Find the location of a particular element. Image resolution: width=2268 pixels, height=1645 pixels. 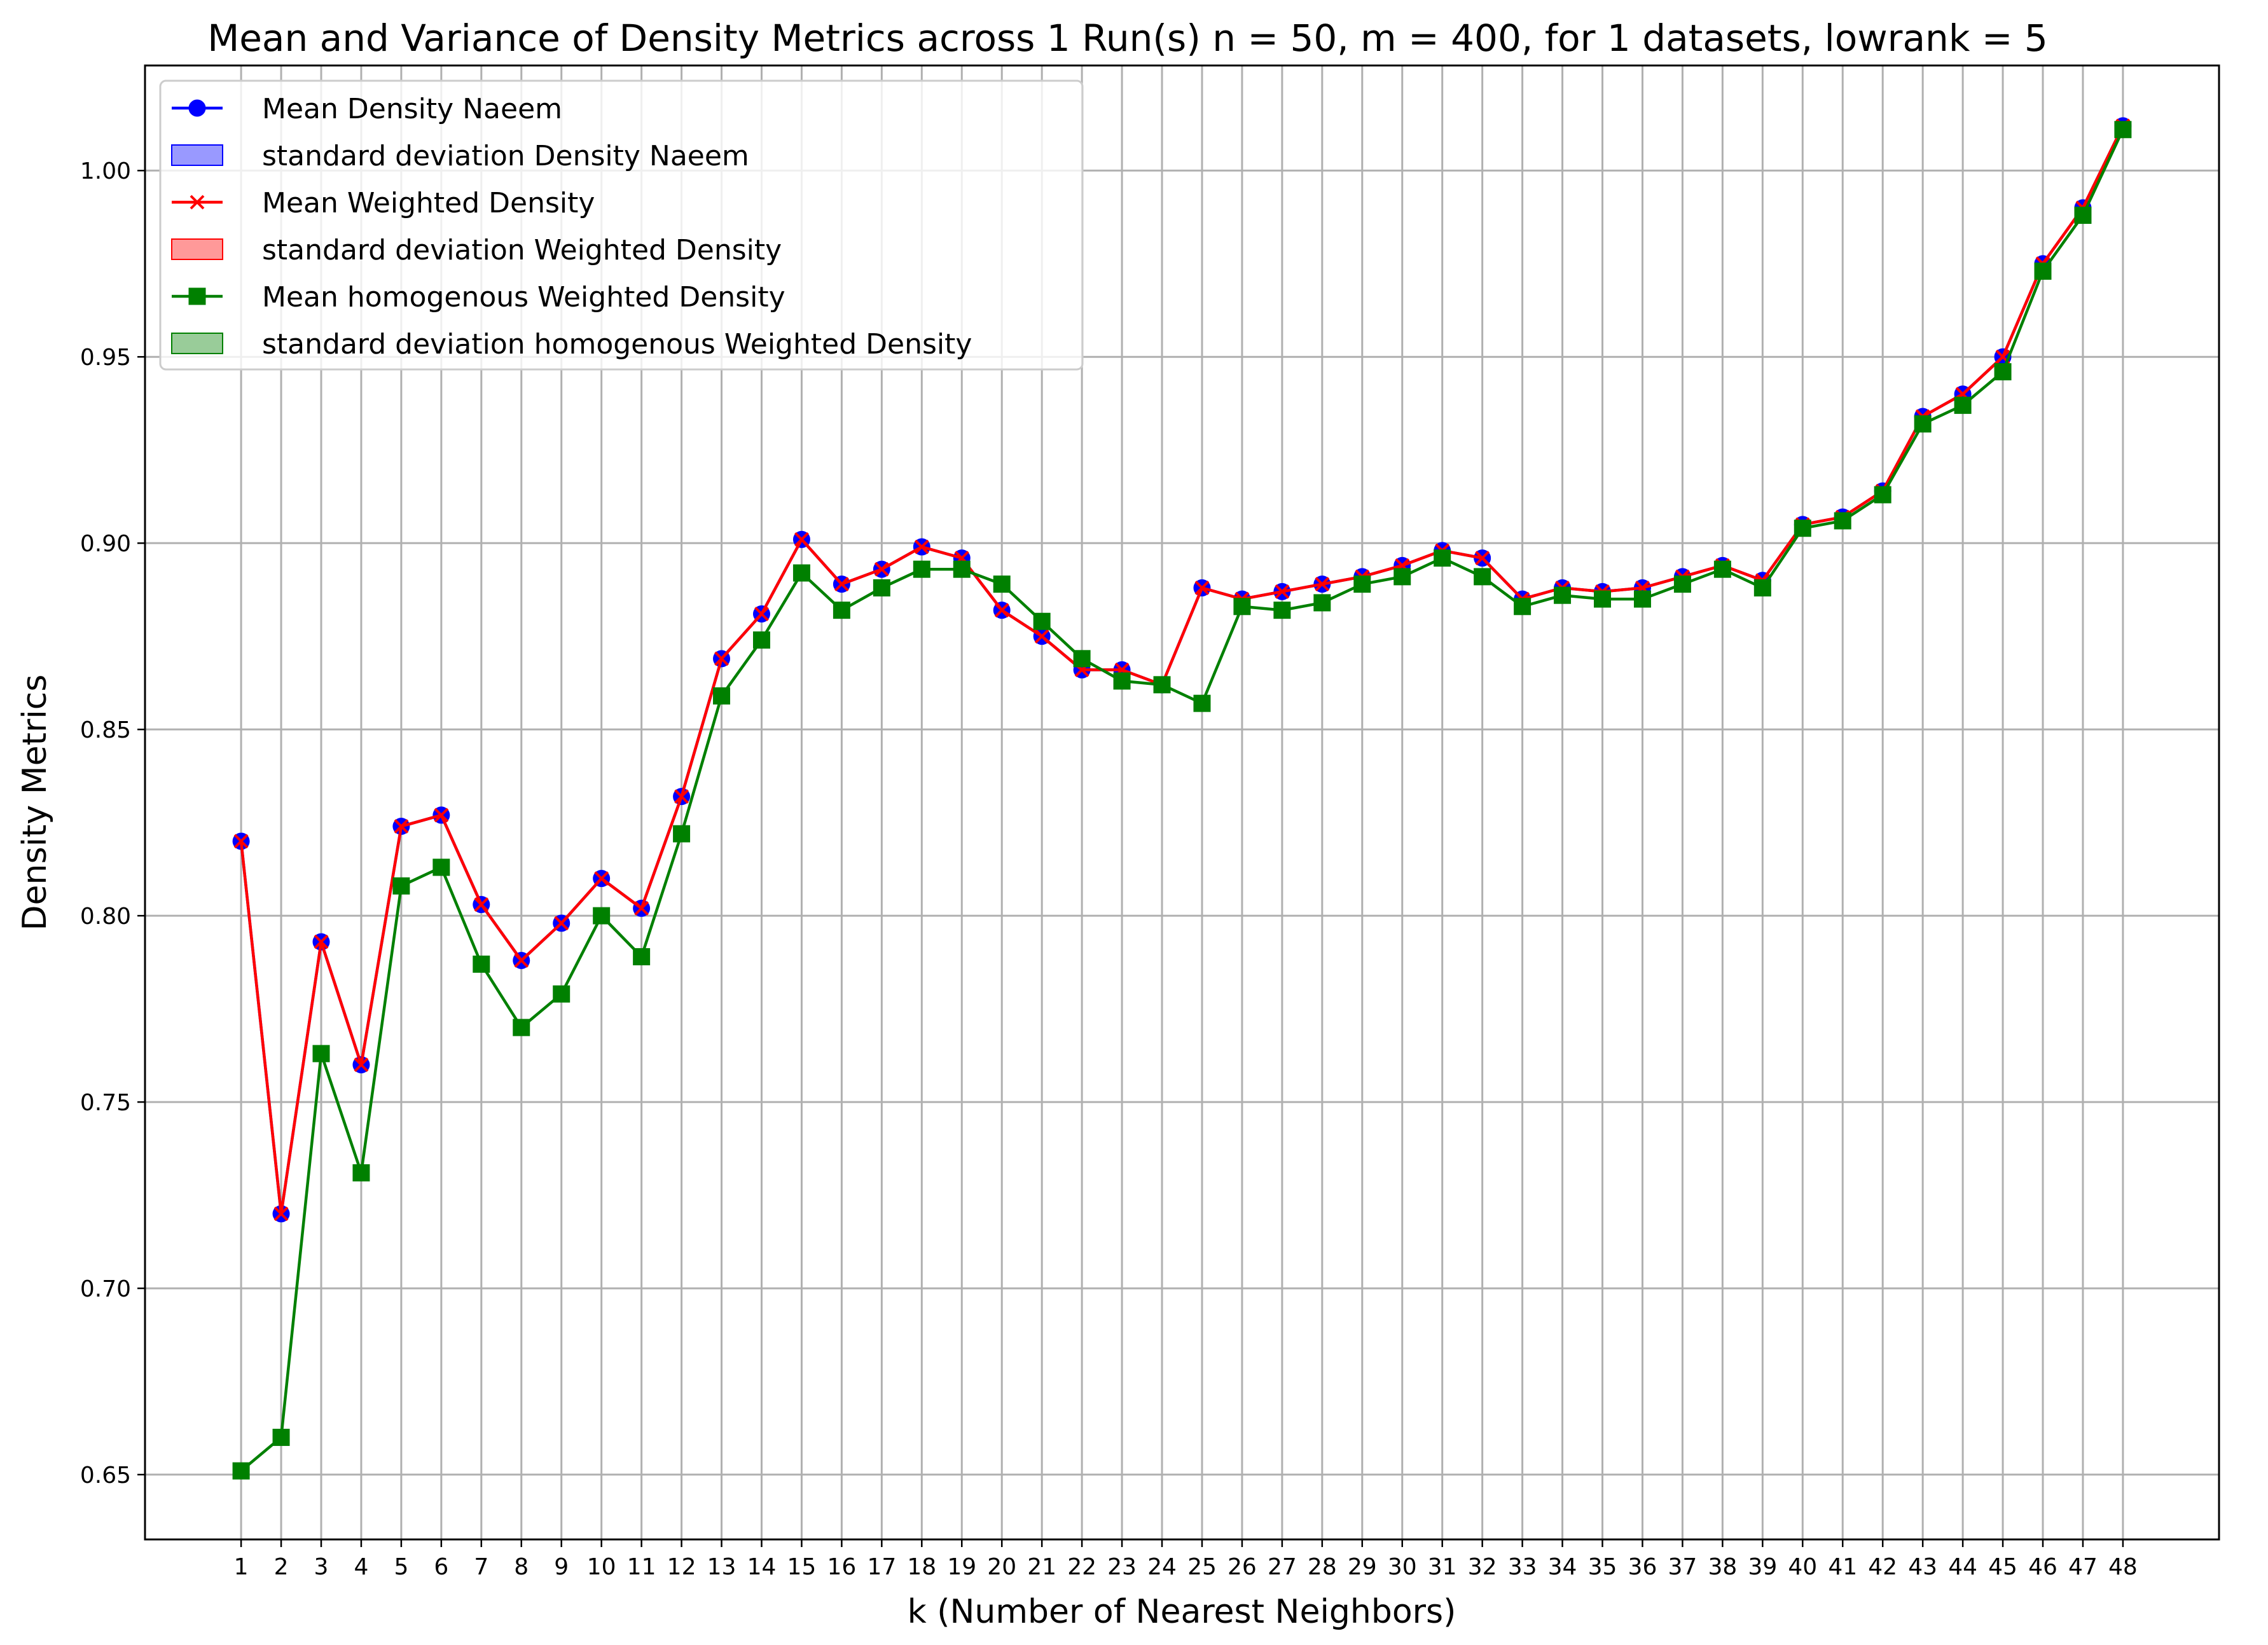

x-tick-label: 44 is located at coordinates (1962, 1567).